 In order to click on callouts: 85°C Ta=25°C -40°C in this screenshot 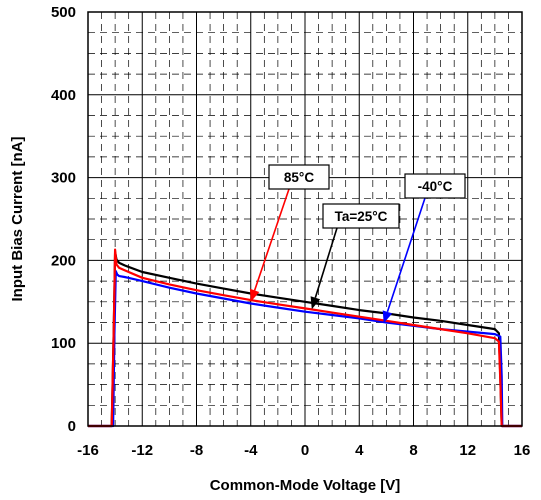, I will do `click(357, 244)`.